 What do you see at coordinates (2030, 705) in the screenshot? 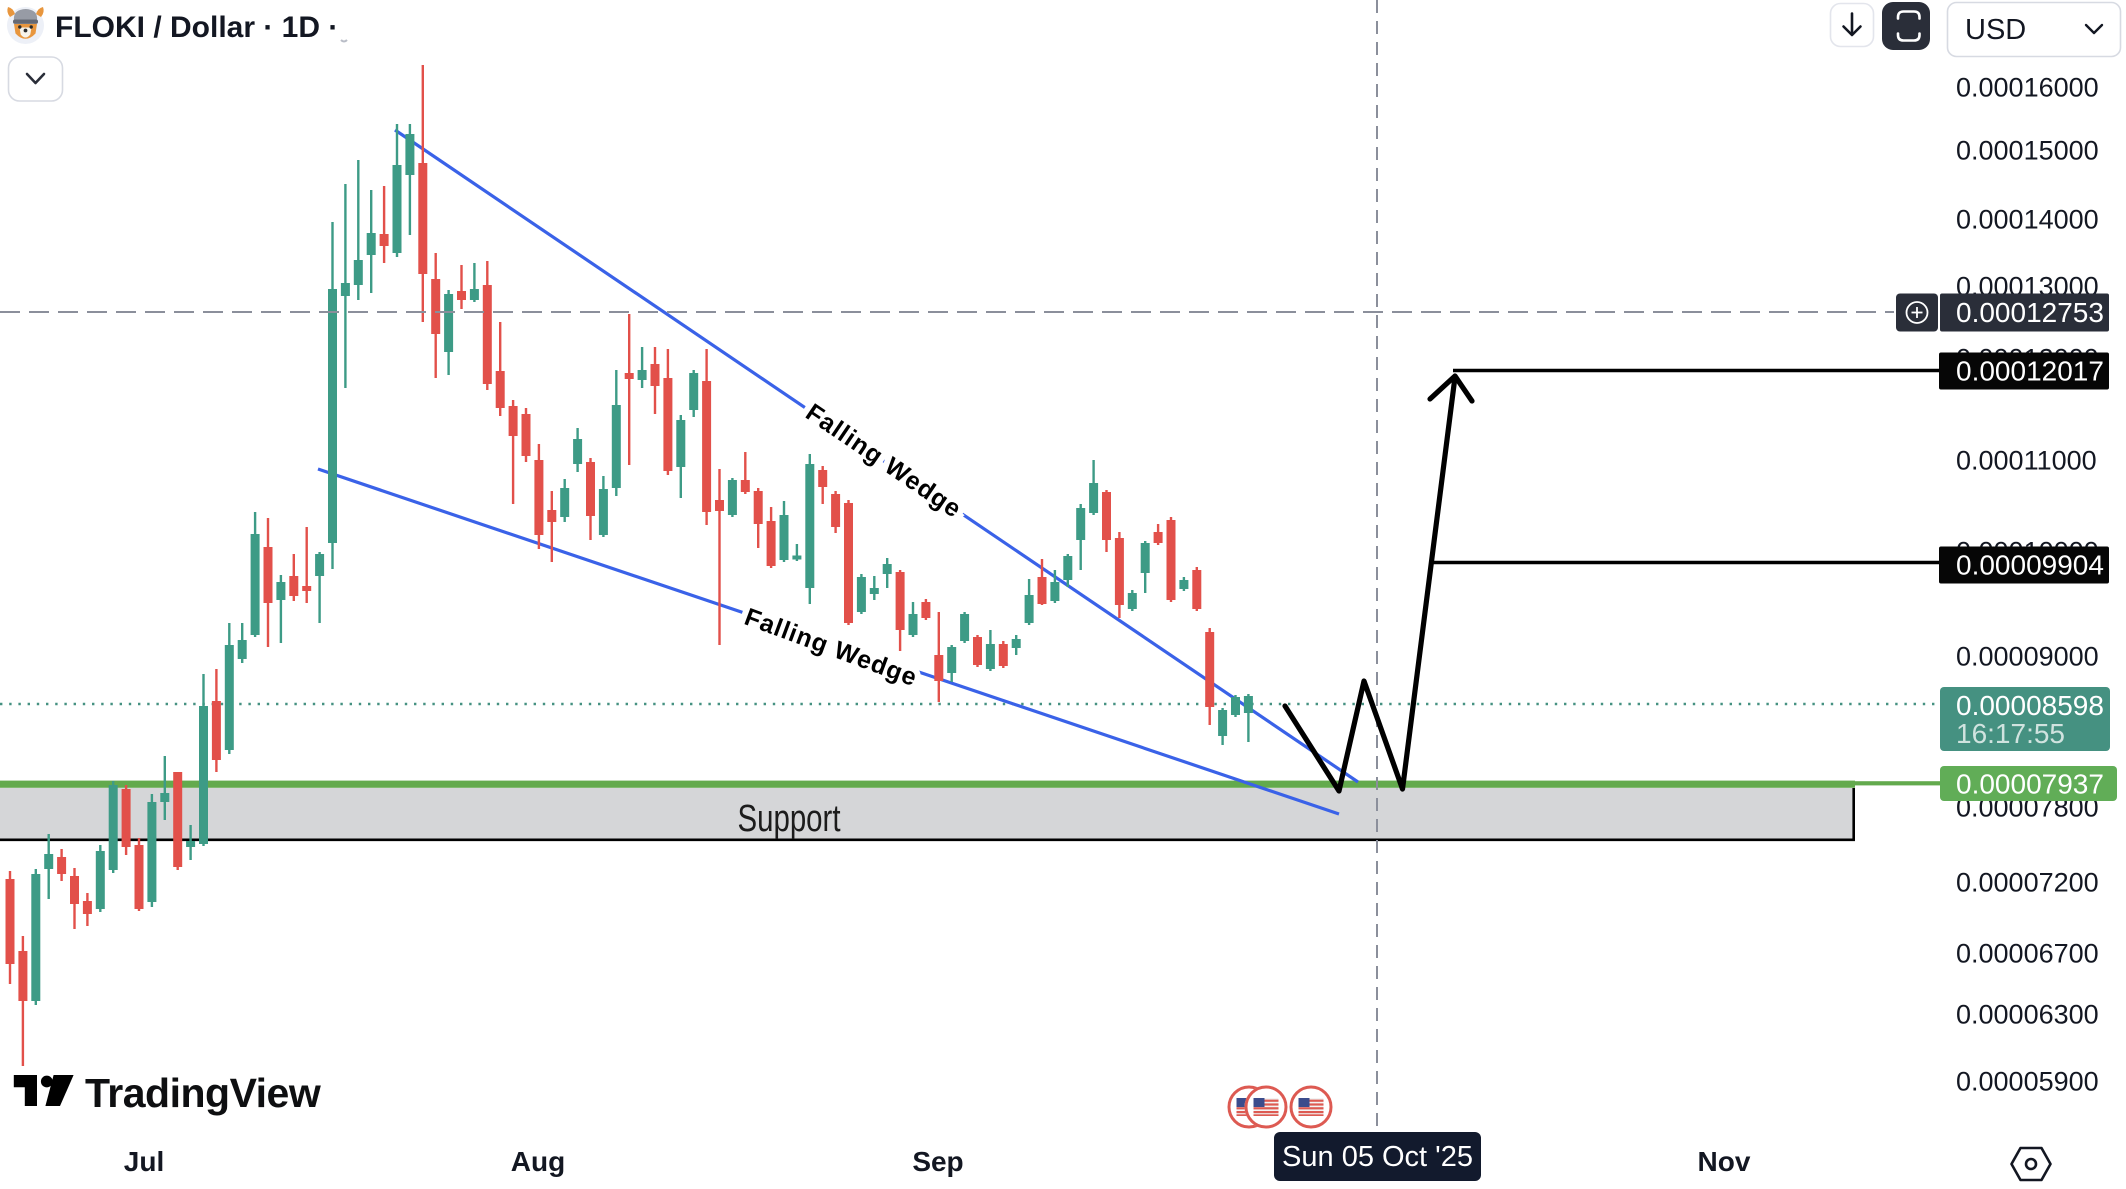
I see `svg-text: 0.00008598` at bounding box center [2030, 705].